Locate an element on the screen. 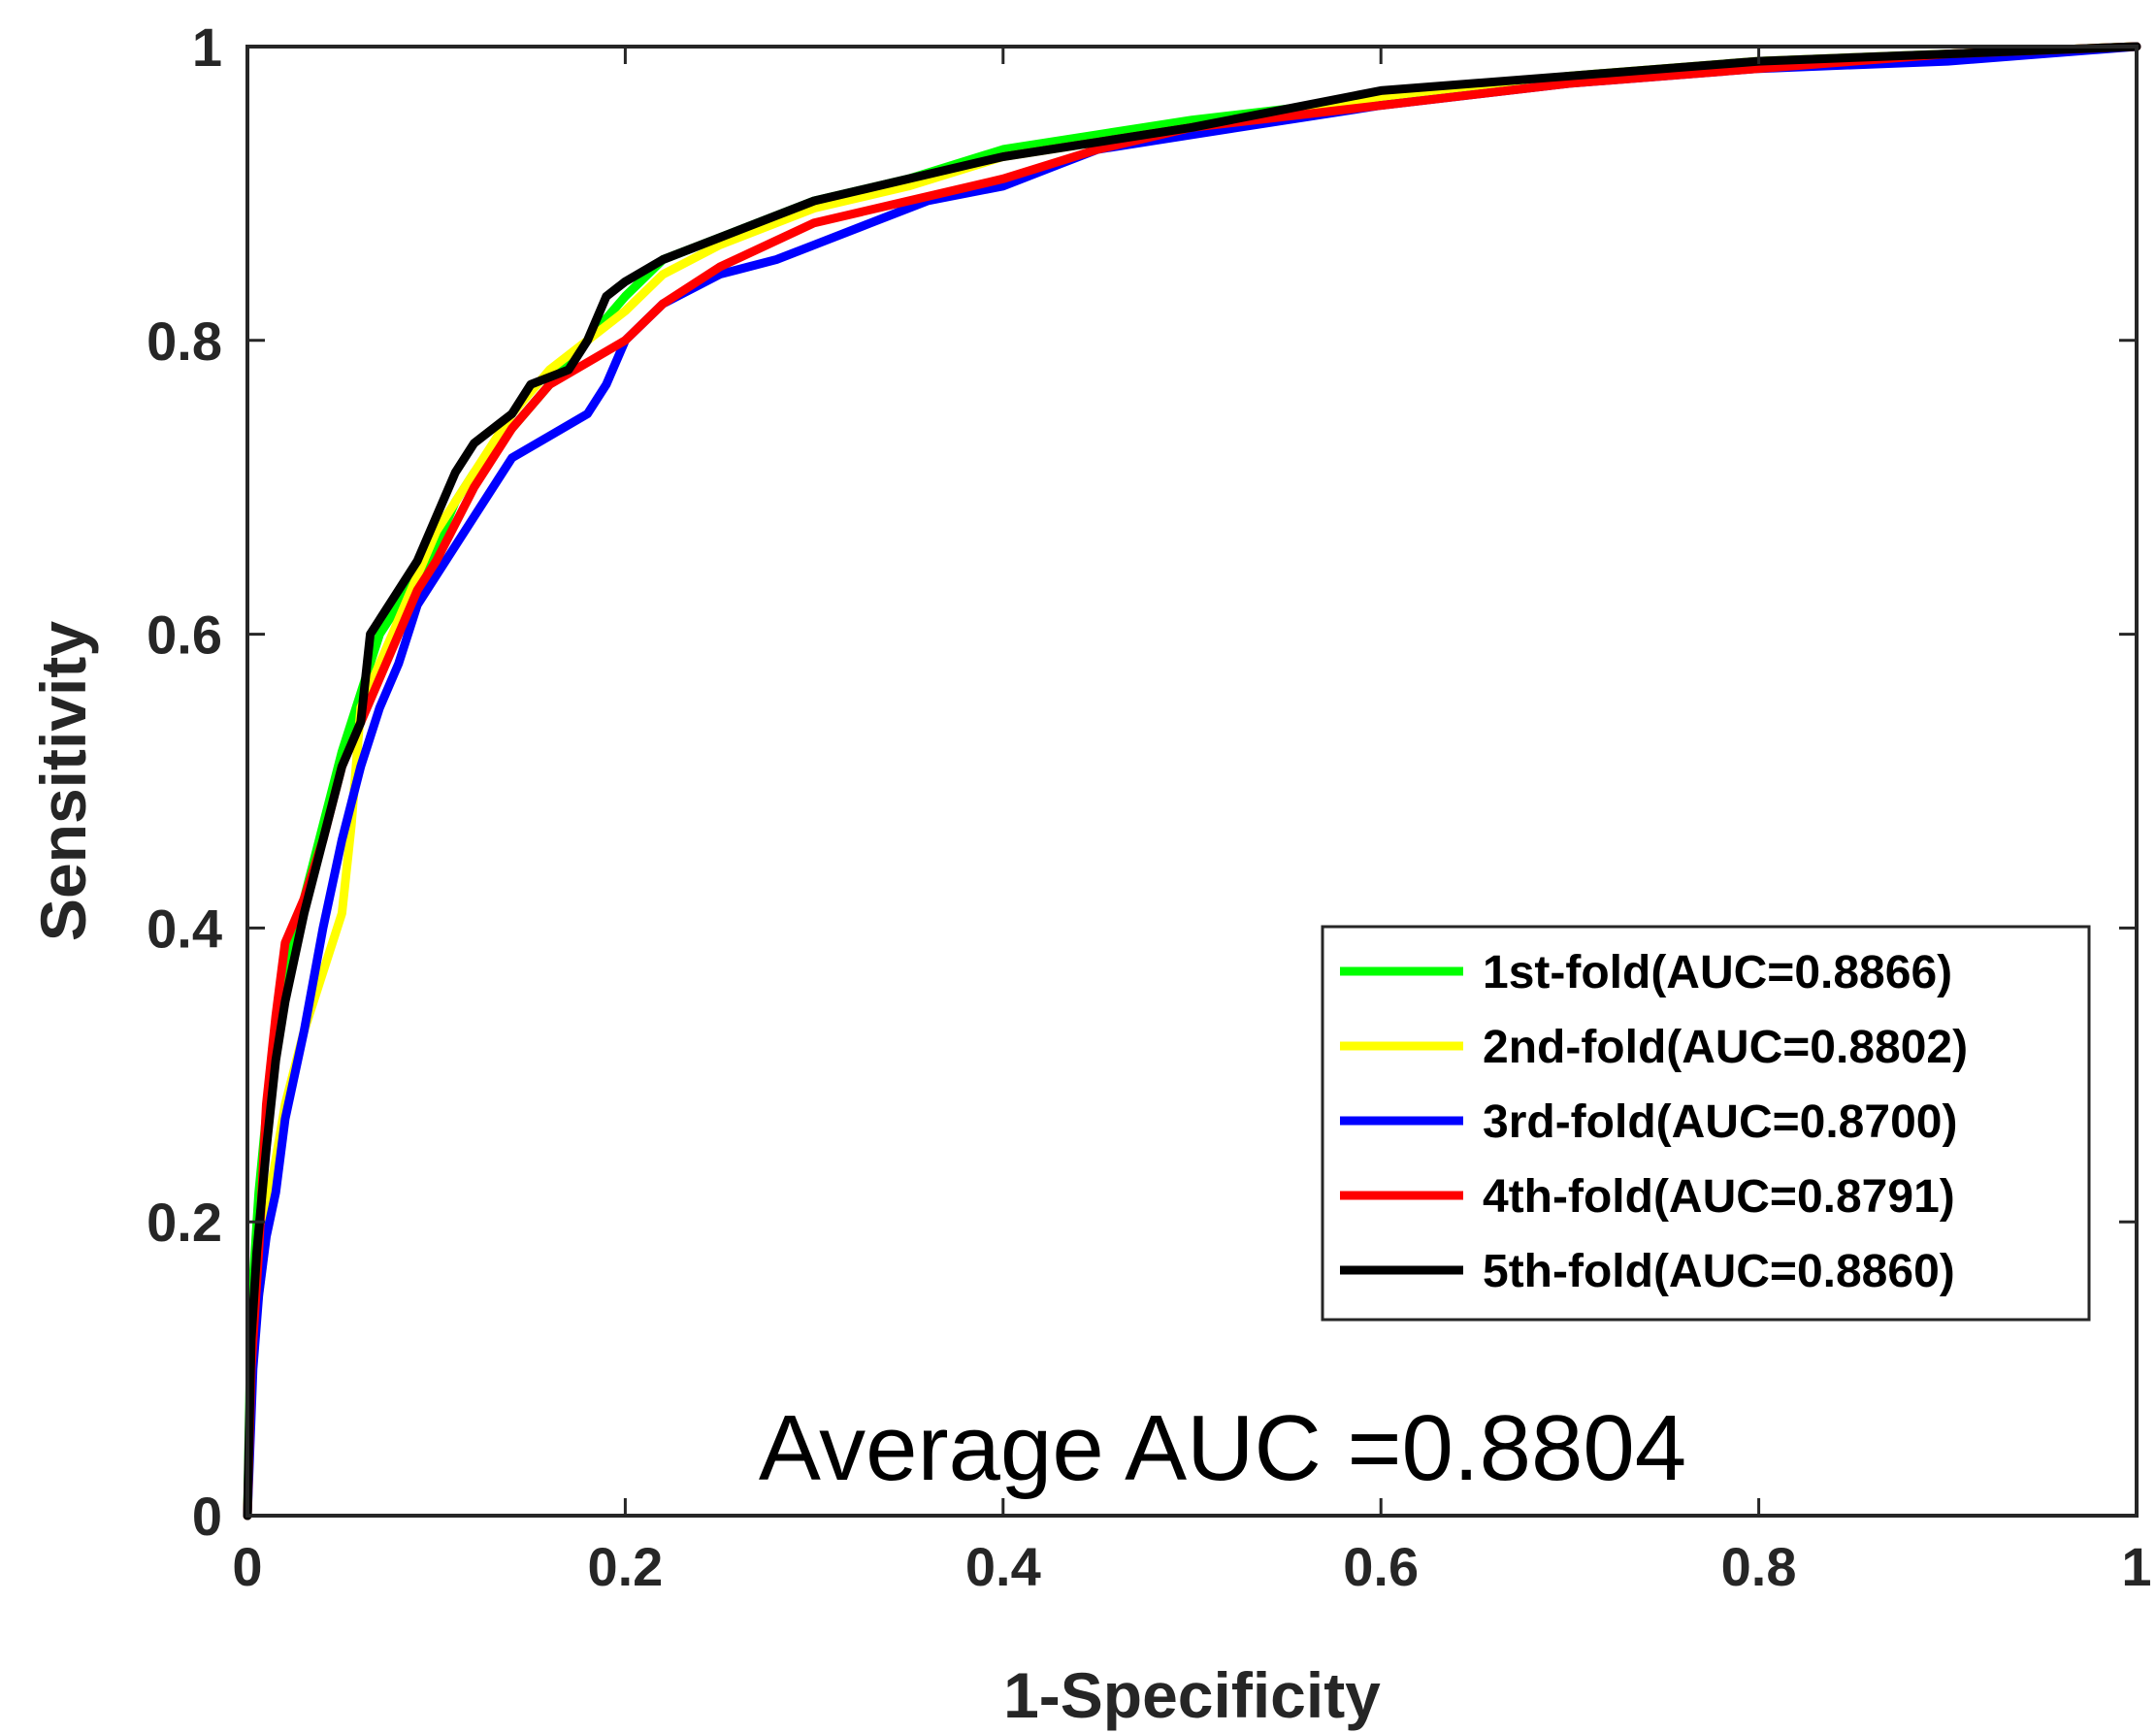 The image size is (2156, 1733). x-tick-label: 0.4 is located at coordinates (1003, 1566).